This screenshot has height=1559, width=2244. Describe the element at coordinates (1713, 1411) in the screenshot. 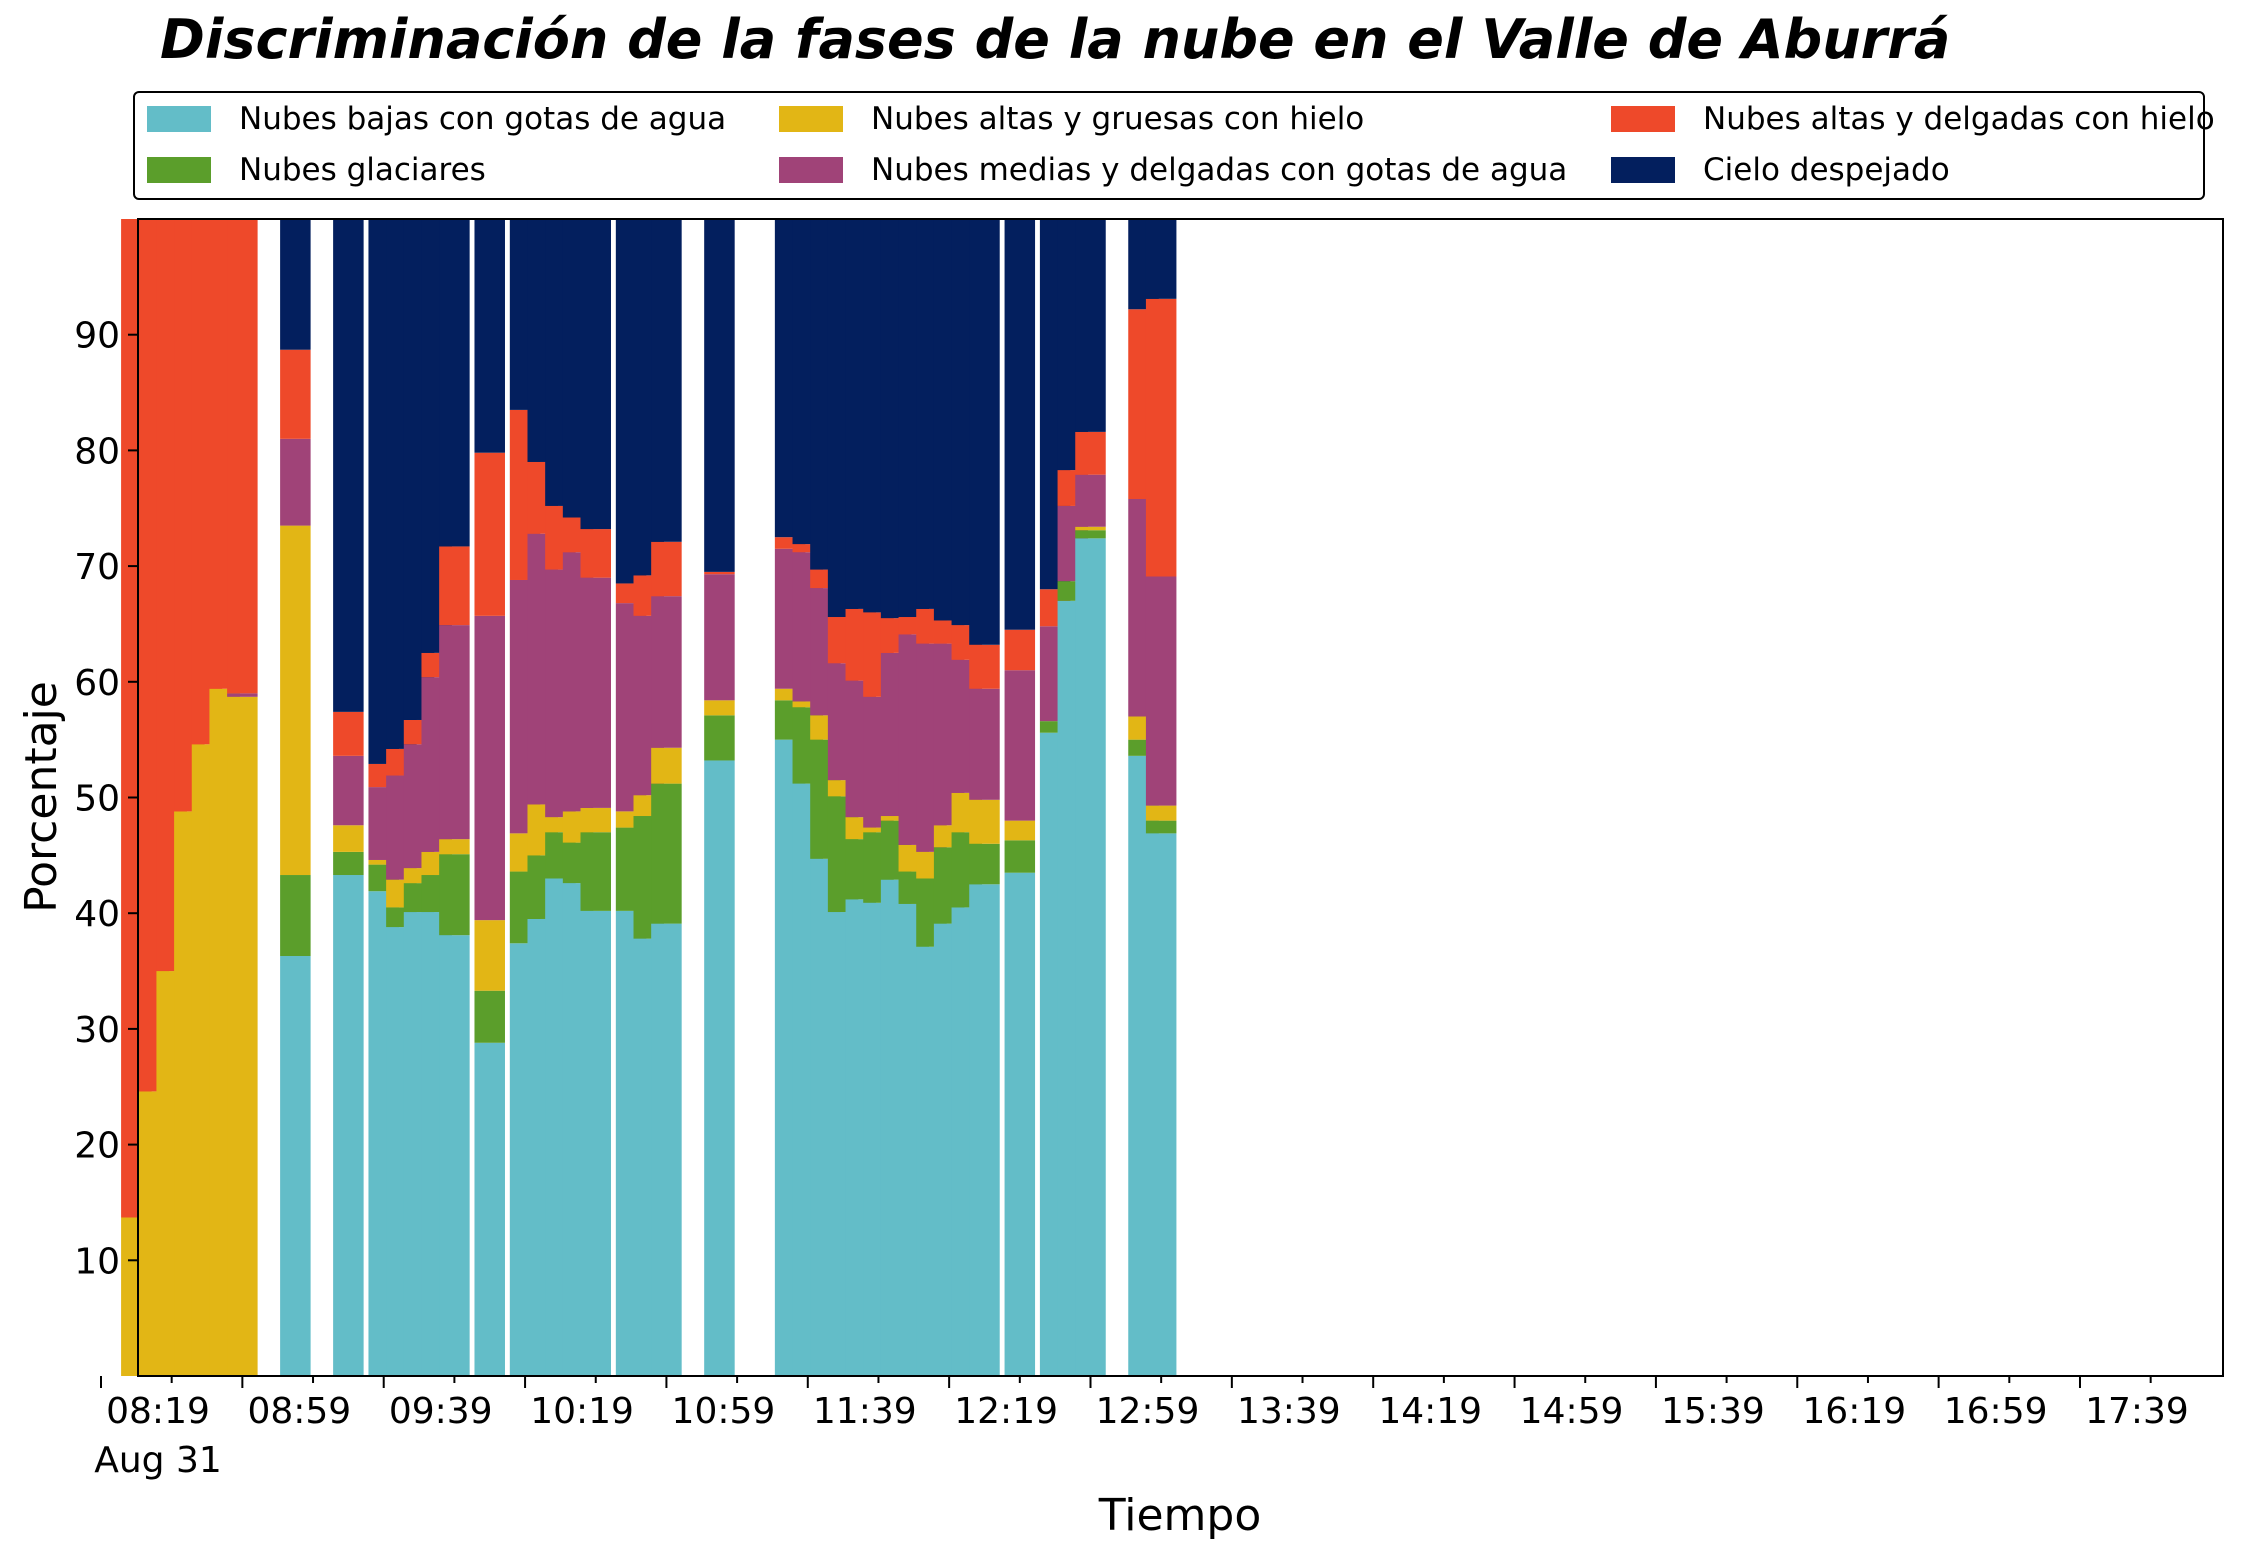

I see `x-tick-label: 15:39` at that location.